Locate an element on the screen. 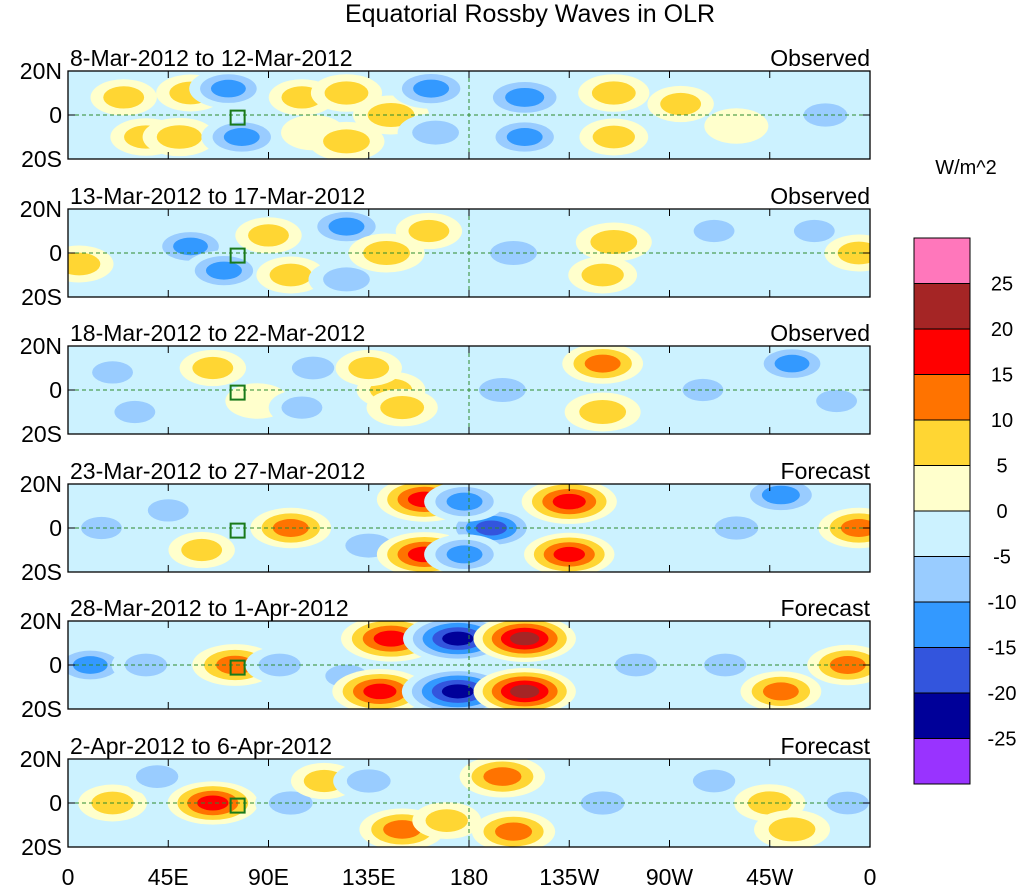 The image size is (1021, 890). colorbar-label: 10 is located at coordinates (1002, 421).